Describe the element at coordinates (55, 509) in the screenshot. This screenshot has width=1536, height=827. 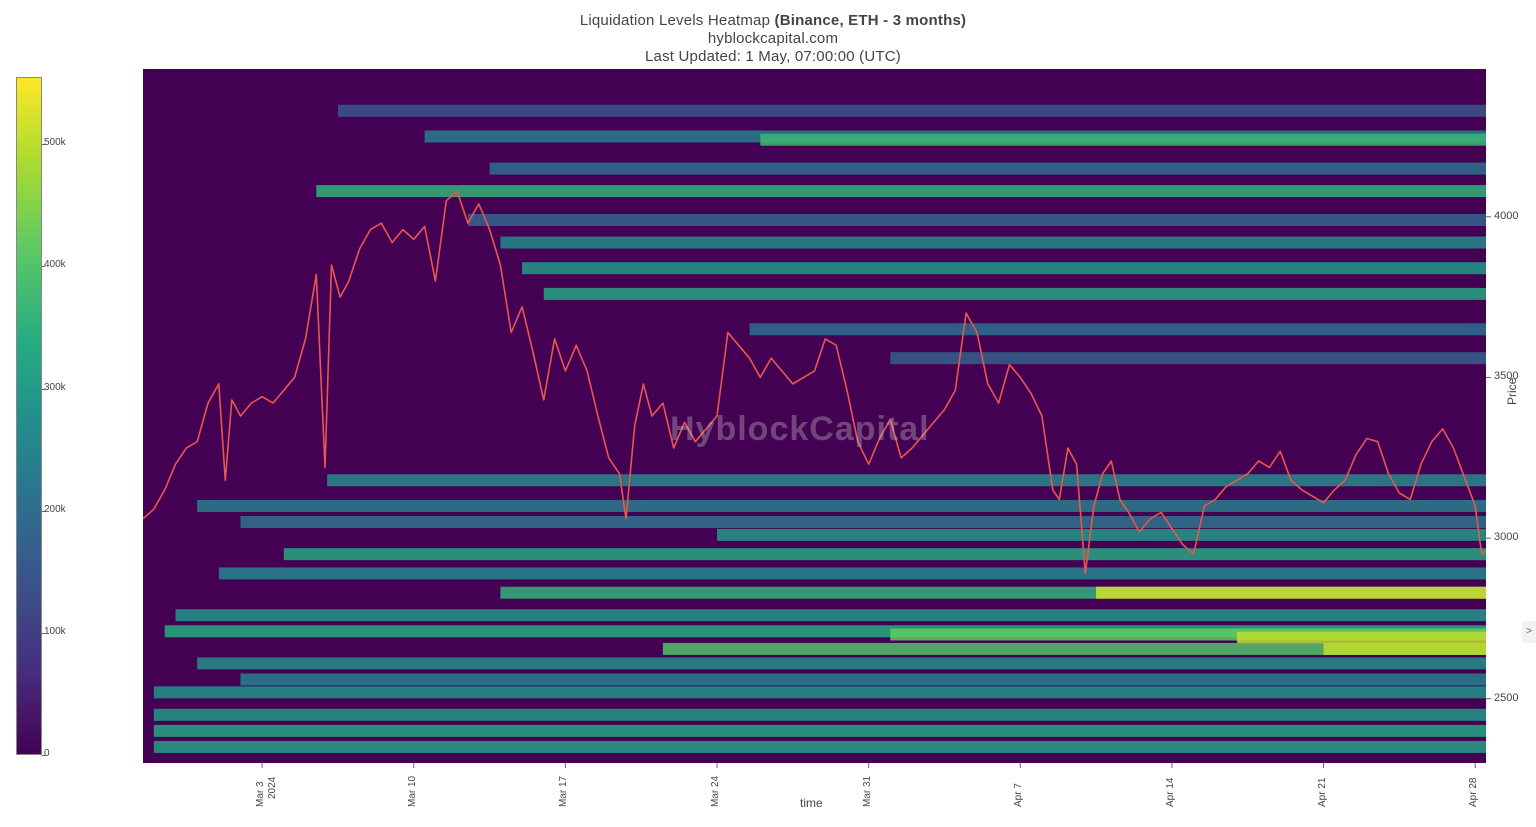
I see `colorbar-tick-label: 200k` at that location.